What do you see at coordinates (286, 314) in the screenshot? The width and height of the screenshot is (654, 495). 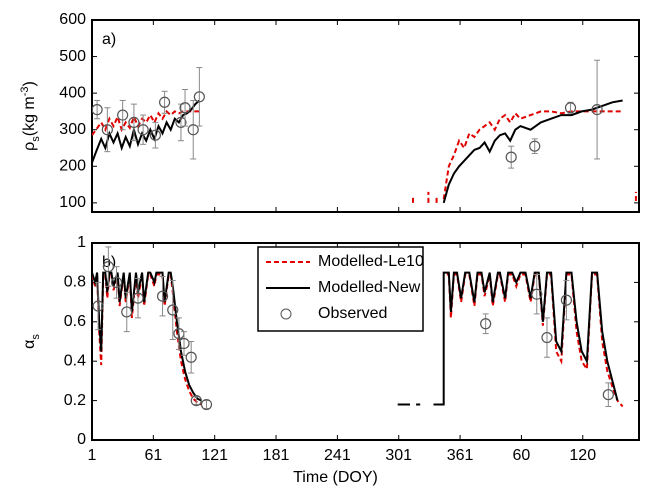 I see `legend-symbol` at bounding box center [286, 314].